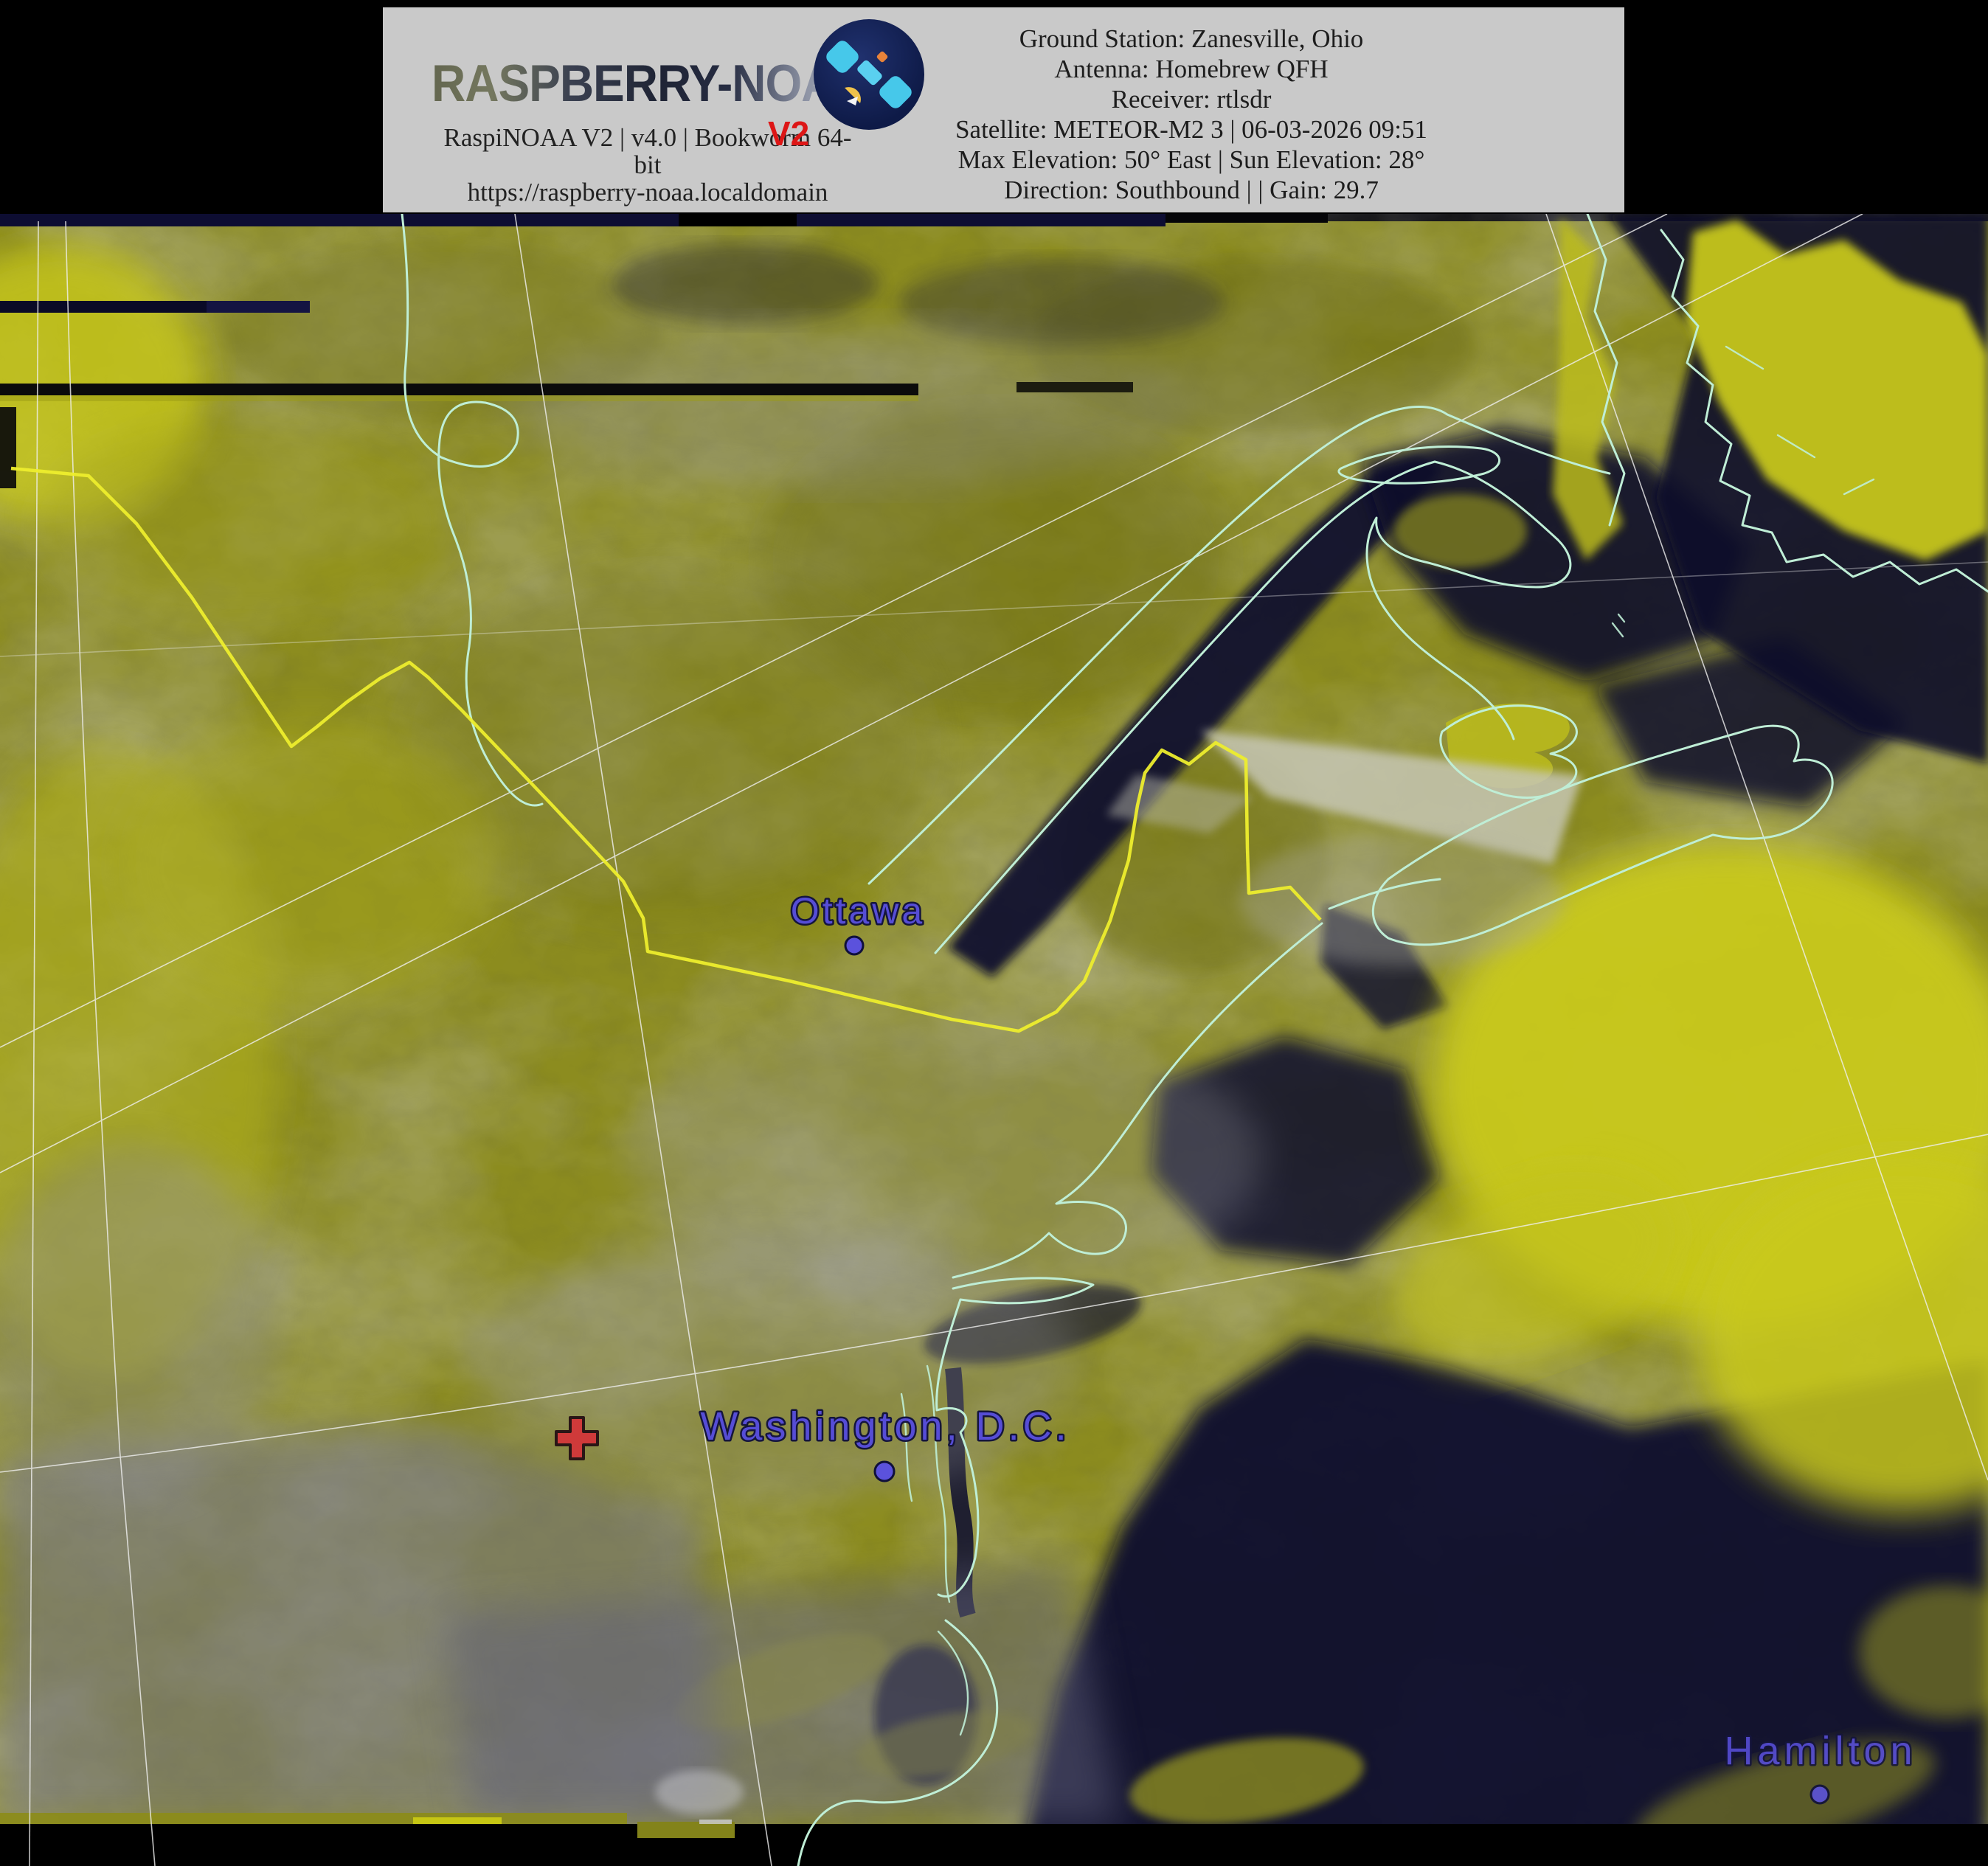  Describe the element at coordinates (885, 1426) in the screenshot. I see `city-label-washington-dc: Washington, D.C.` at that location.